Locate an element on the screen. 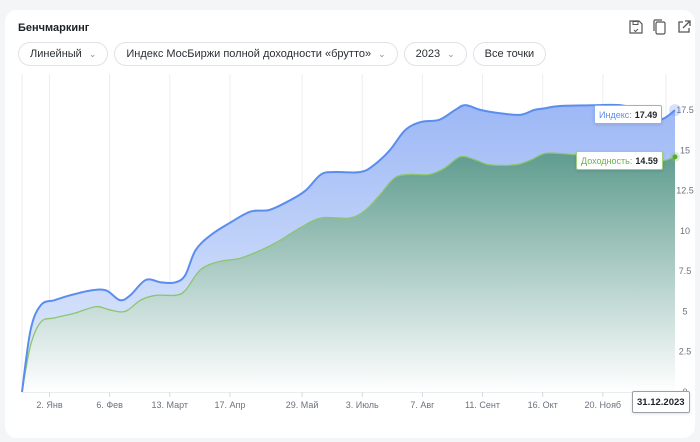 The width and height of the screenshot is (700, 442). page-title: Бенчмаркинг is located at coordinates (54, 28).